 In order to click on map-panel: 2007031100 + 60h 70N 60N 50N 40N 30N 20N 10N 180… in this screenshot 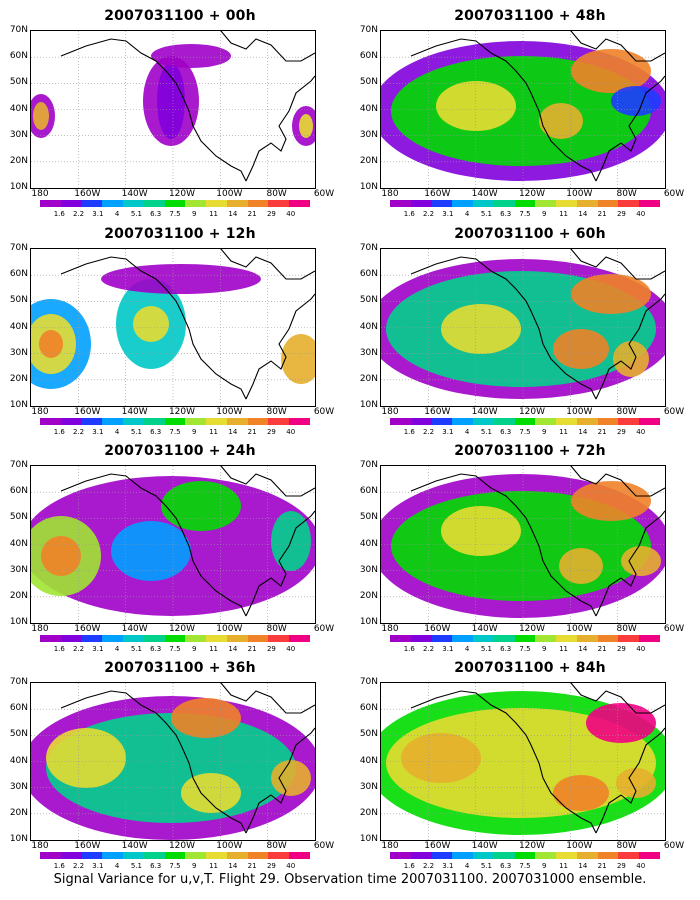, I will do `click(522, 333)`.